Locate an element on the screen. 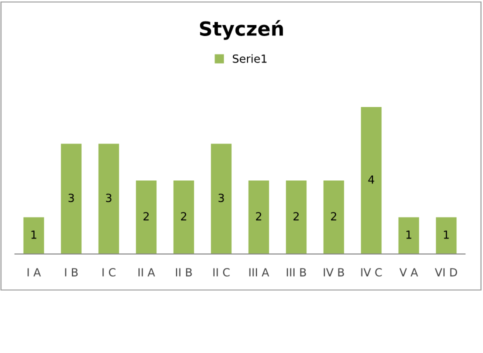 This screenshot has width=483, height=353. x-tick-label: IV B is located at coordinates (334, 272).